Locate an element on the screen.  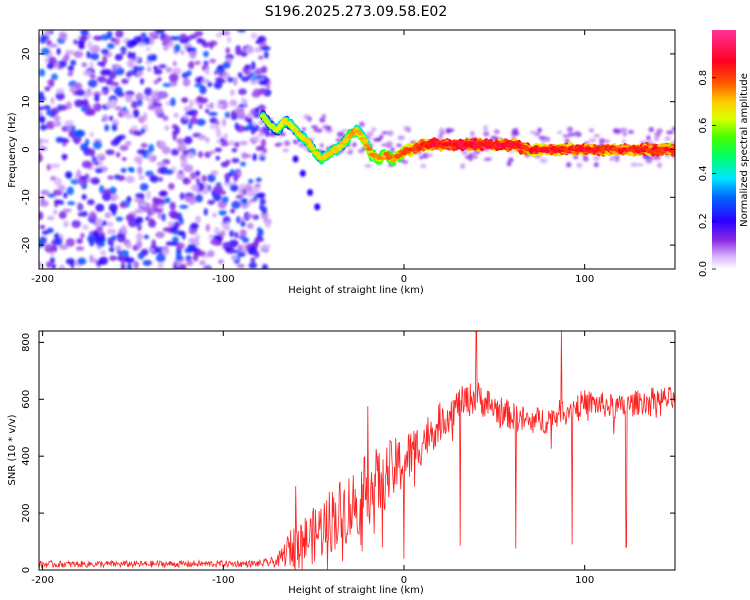
chart-title: S196.2025.273.09.58.E02 is located at coordinates (356, 12).